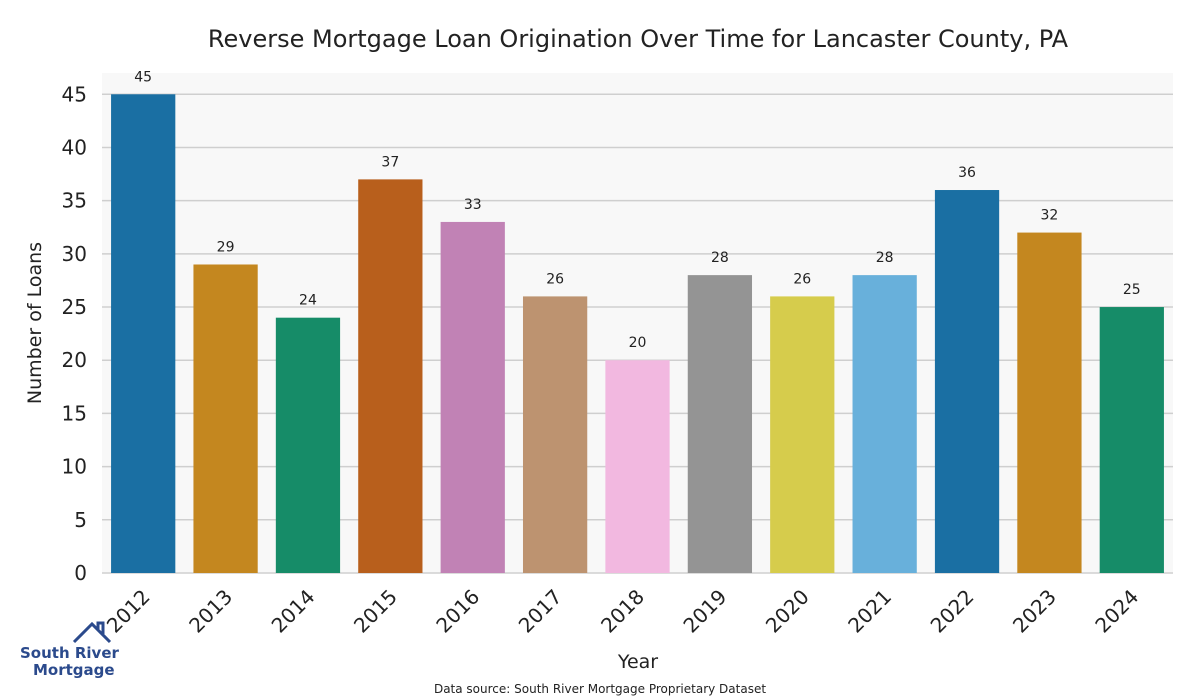 Image resolution: width=1200 pixels, height=700 pixels. I want to click on bar-2023, so click(1049, 402).